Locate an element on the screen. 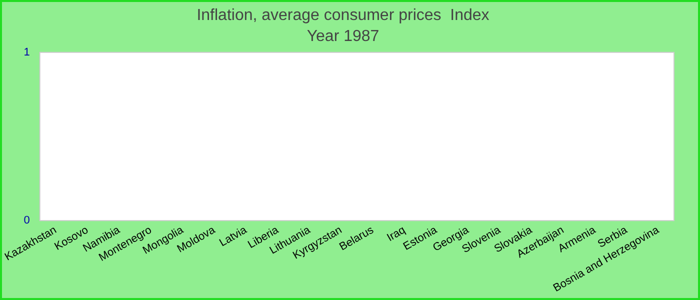 Image resolution: width=700 pixels, height=300 pixels. y-tick-label: 0 is located at coordinates (27, 220).